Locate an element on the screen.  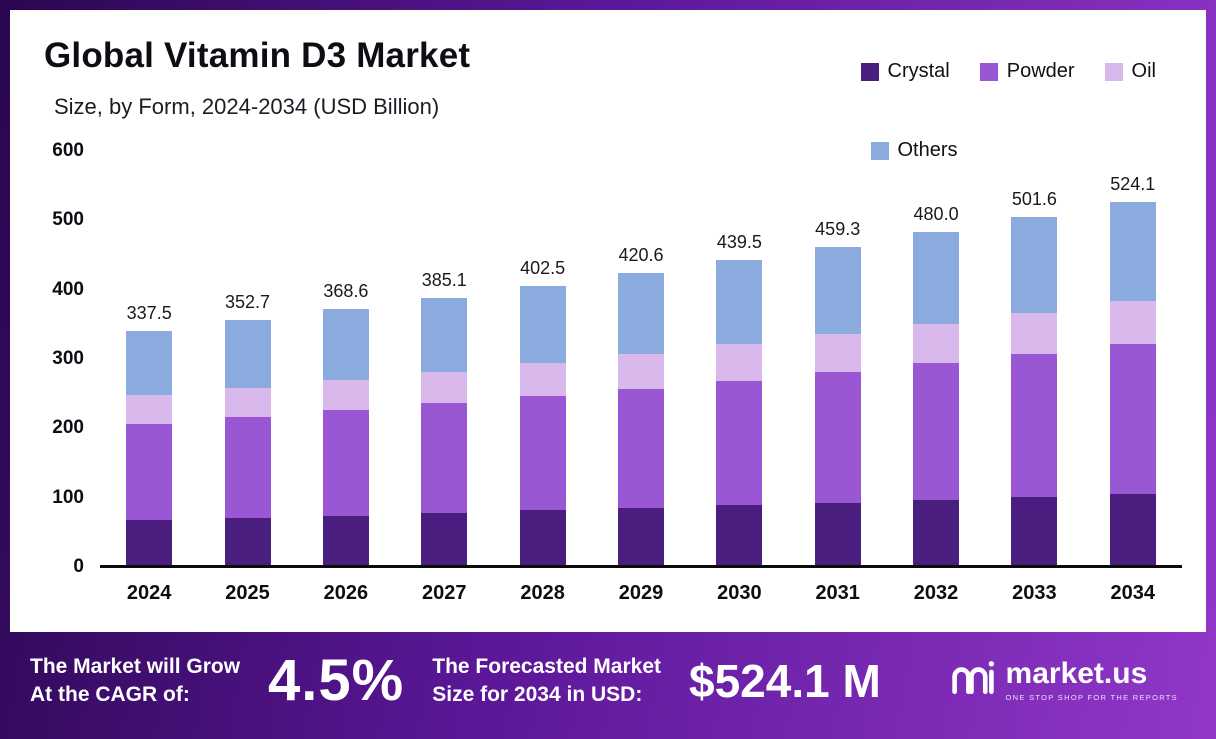
y-tick-label: 200 is located at coordinates (68, 428).